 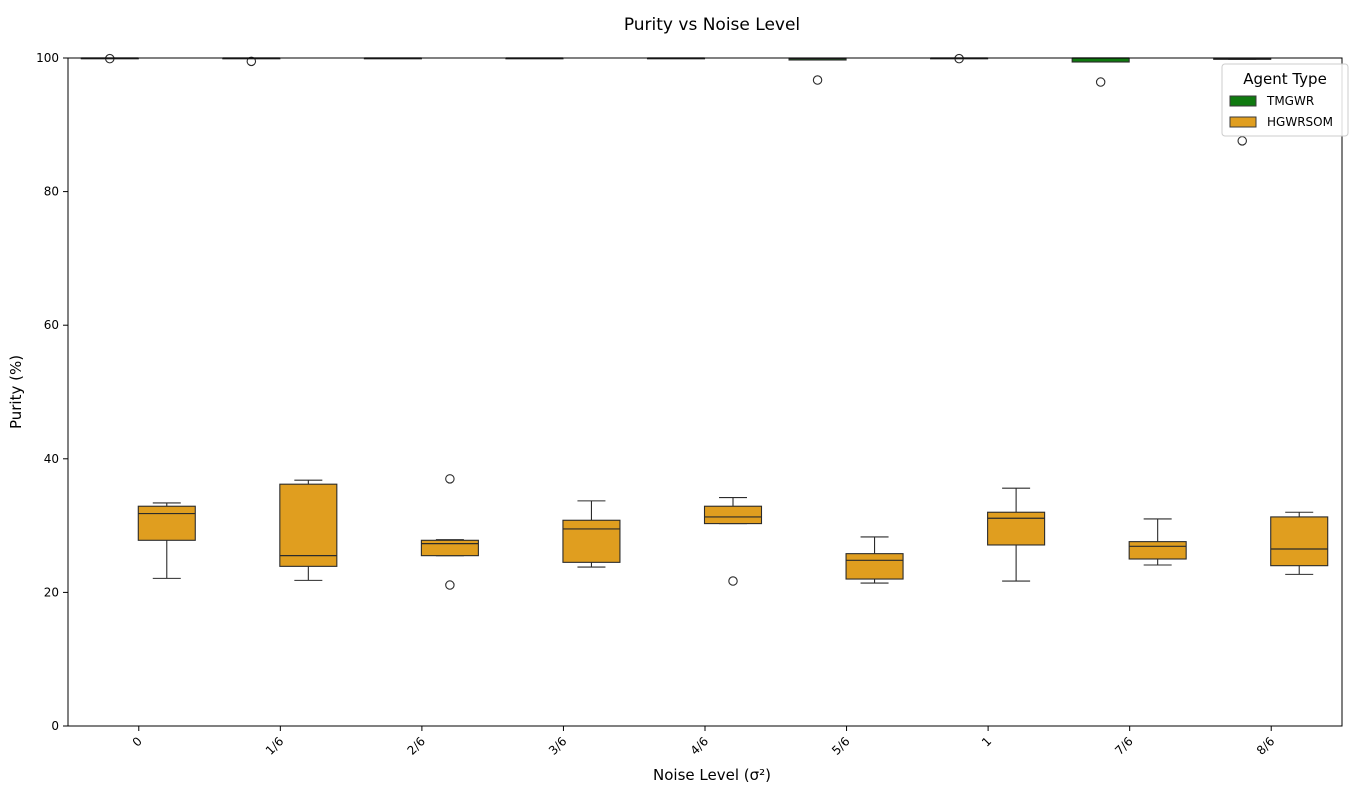 I want to click on x-axis-label: Noise Level (σ²), so click(x=712, y=775).